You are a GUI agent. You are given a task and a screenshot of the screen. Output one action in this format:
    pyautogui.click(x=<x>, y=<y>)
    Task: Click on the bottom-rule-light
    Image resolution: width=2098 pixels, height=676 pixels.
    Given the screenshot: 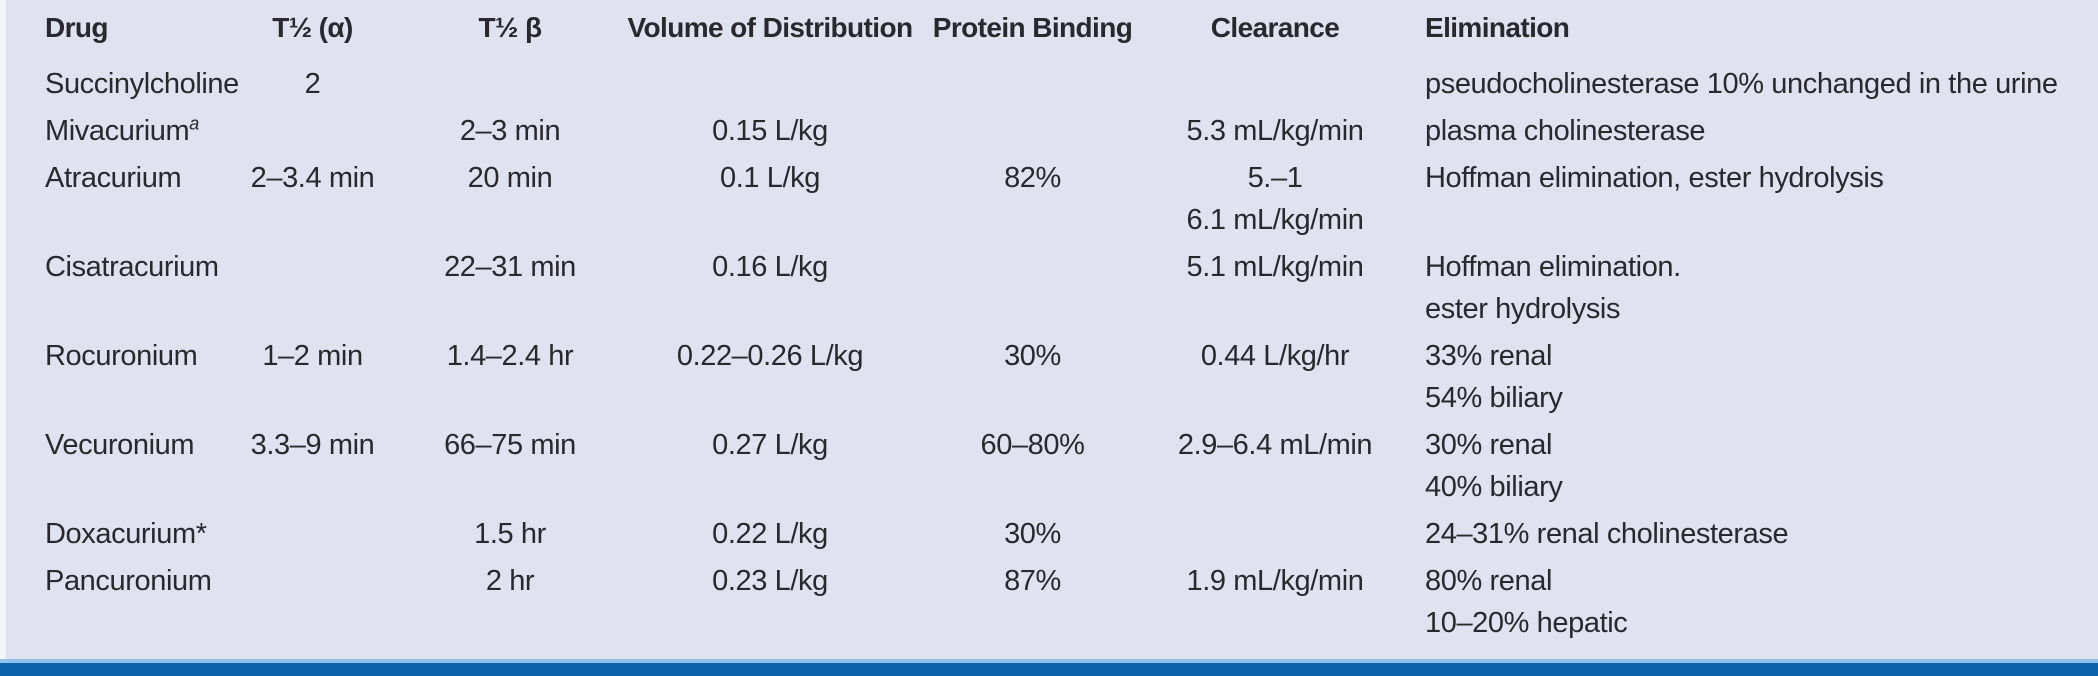 What is the action you would take?
    pyautogui.click(x=1049, y=661)
    